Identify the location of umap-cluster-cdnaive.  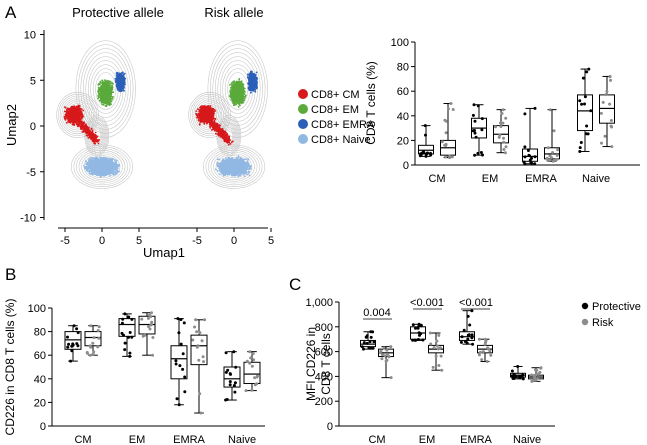
(102, 167).